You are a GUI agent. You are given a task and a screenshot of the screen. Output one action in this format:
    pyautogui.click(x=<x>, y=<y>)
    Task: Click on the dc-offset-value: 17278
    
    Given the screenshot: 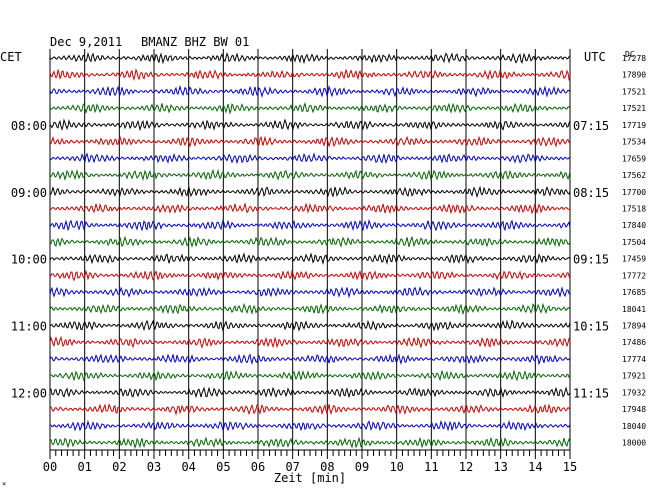 What is the action you would take?
    pyautogui.click(x=634, y=58)
    